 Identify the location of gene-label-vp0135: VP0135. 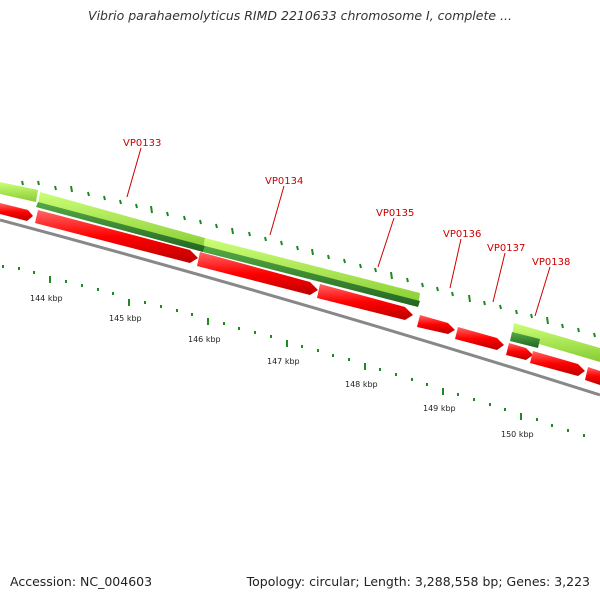
(395, 213).